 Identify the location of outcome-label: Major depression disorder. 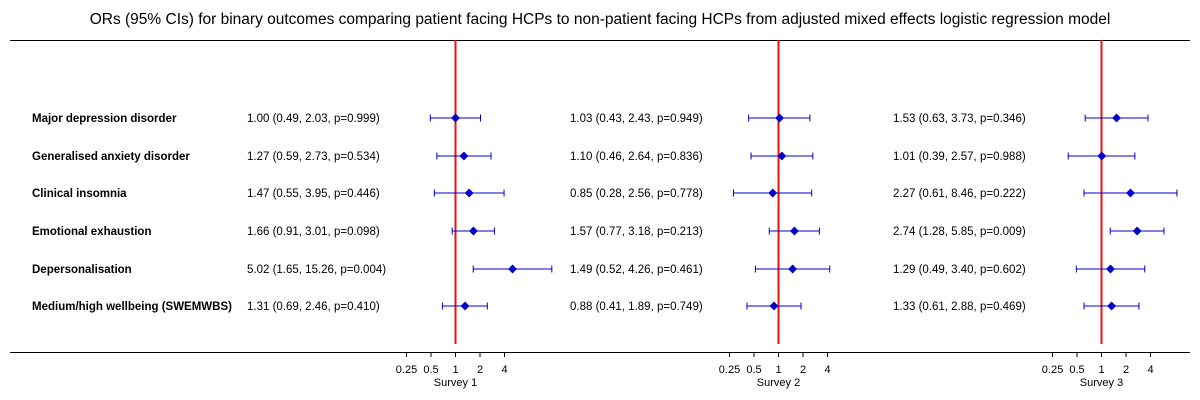
(104, 119).